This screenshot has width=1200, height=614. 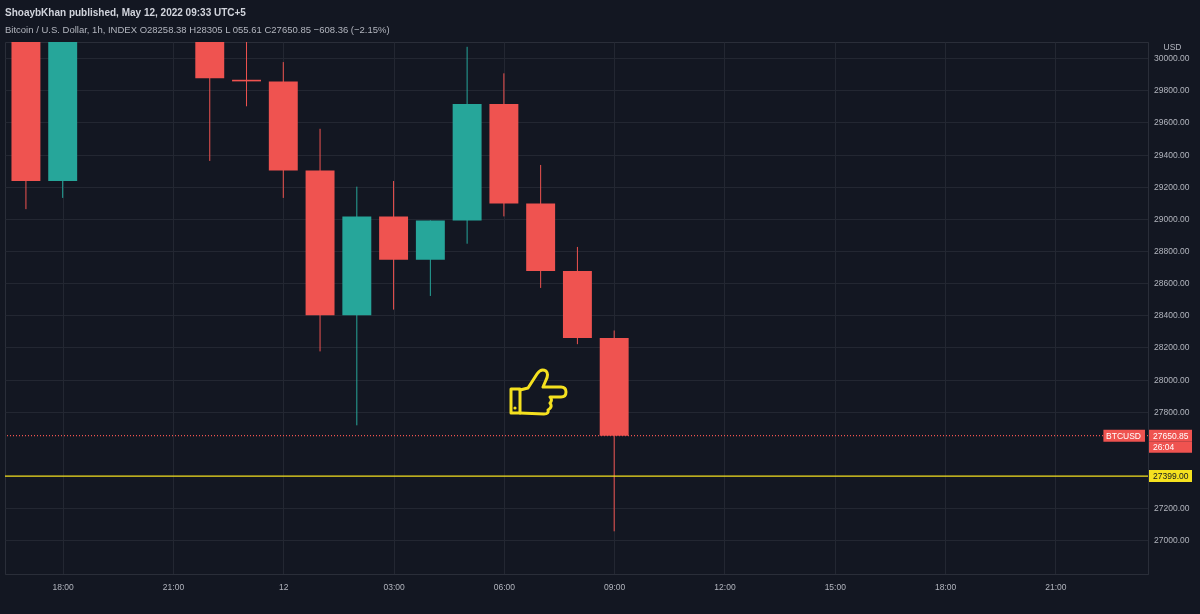 I want to click on x-tick-label: 12:00, so click(x=725, y=586).